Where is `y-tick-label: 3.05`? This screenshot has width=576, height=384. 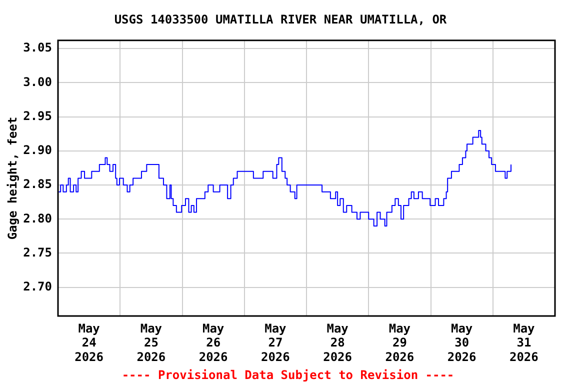 y-tick-label: 3.05 is located at coordinates (37, 47).